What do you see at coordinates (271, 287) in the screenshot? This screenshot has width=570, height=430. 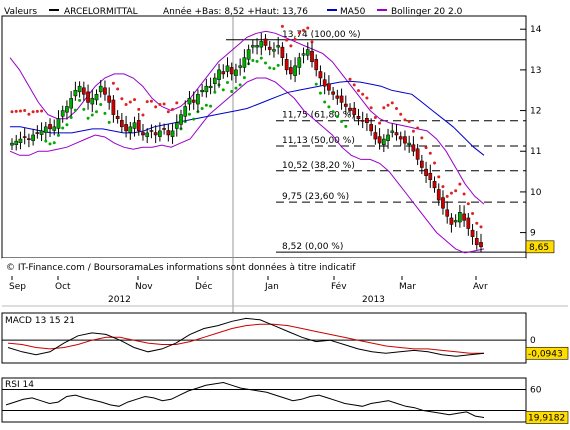 I see `date-month-label: Jan` at bounding box center [271, 287].